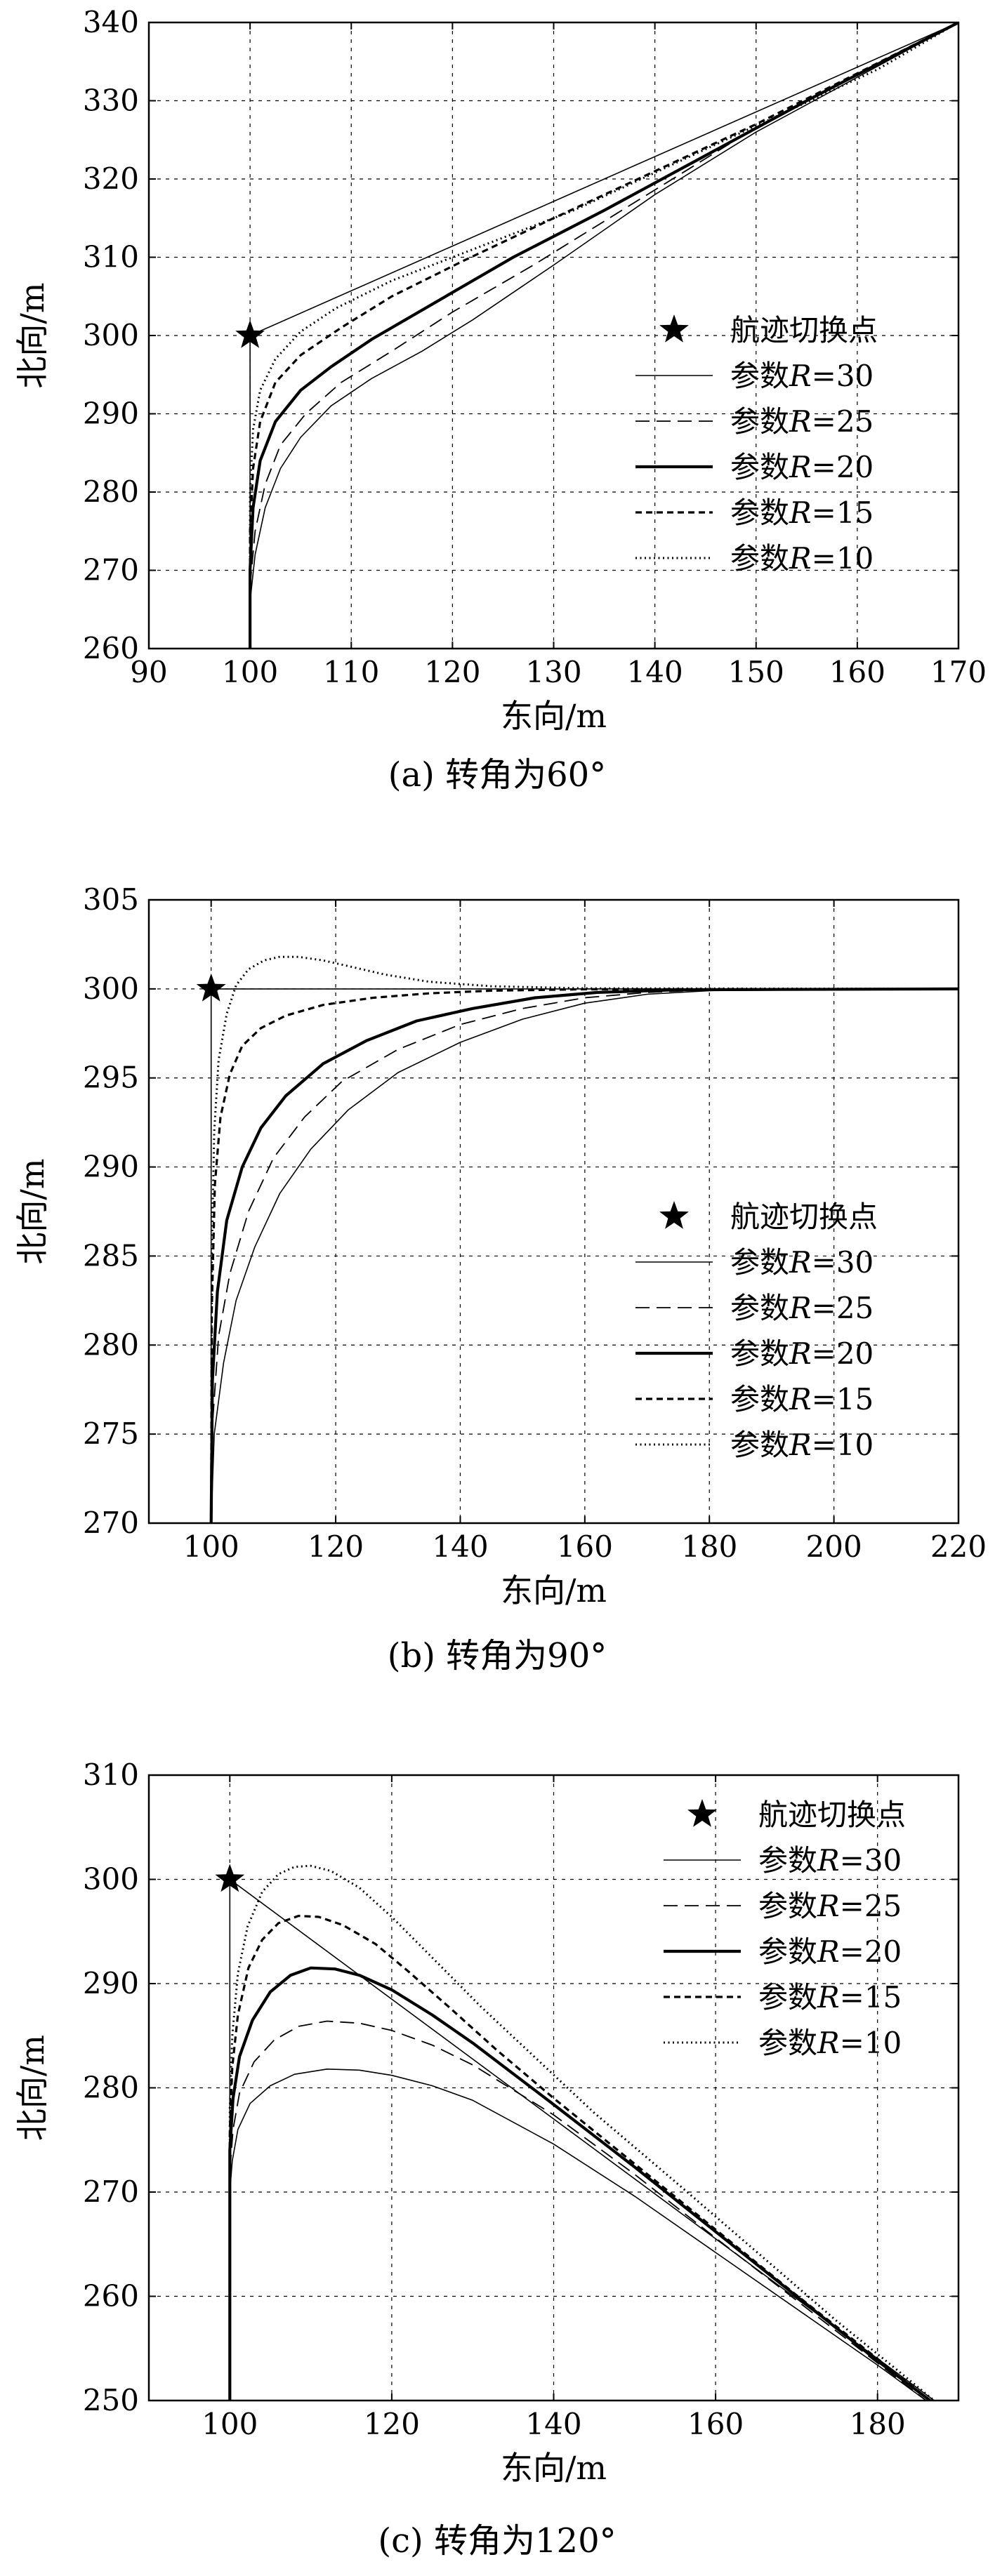 The width and height of the screenshot is (995, 2576). I want to click on x-tick-label: 110, so click(351, 672).